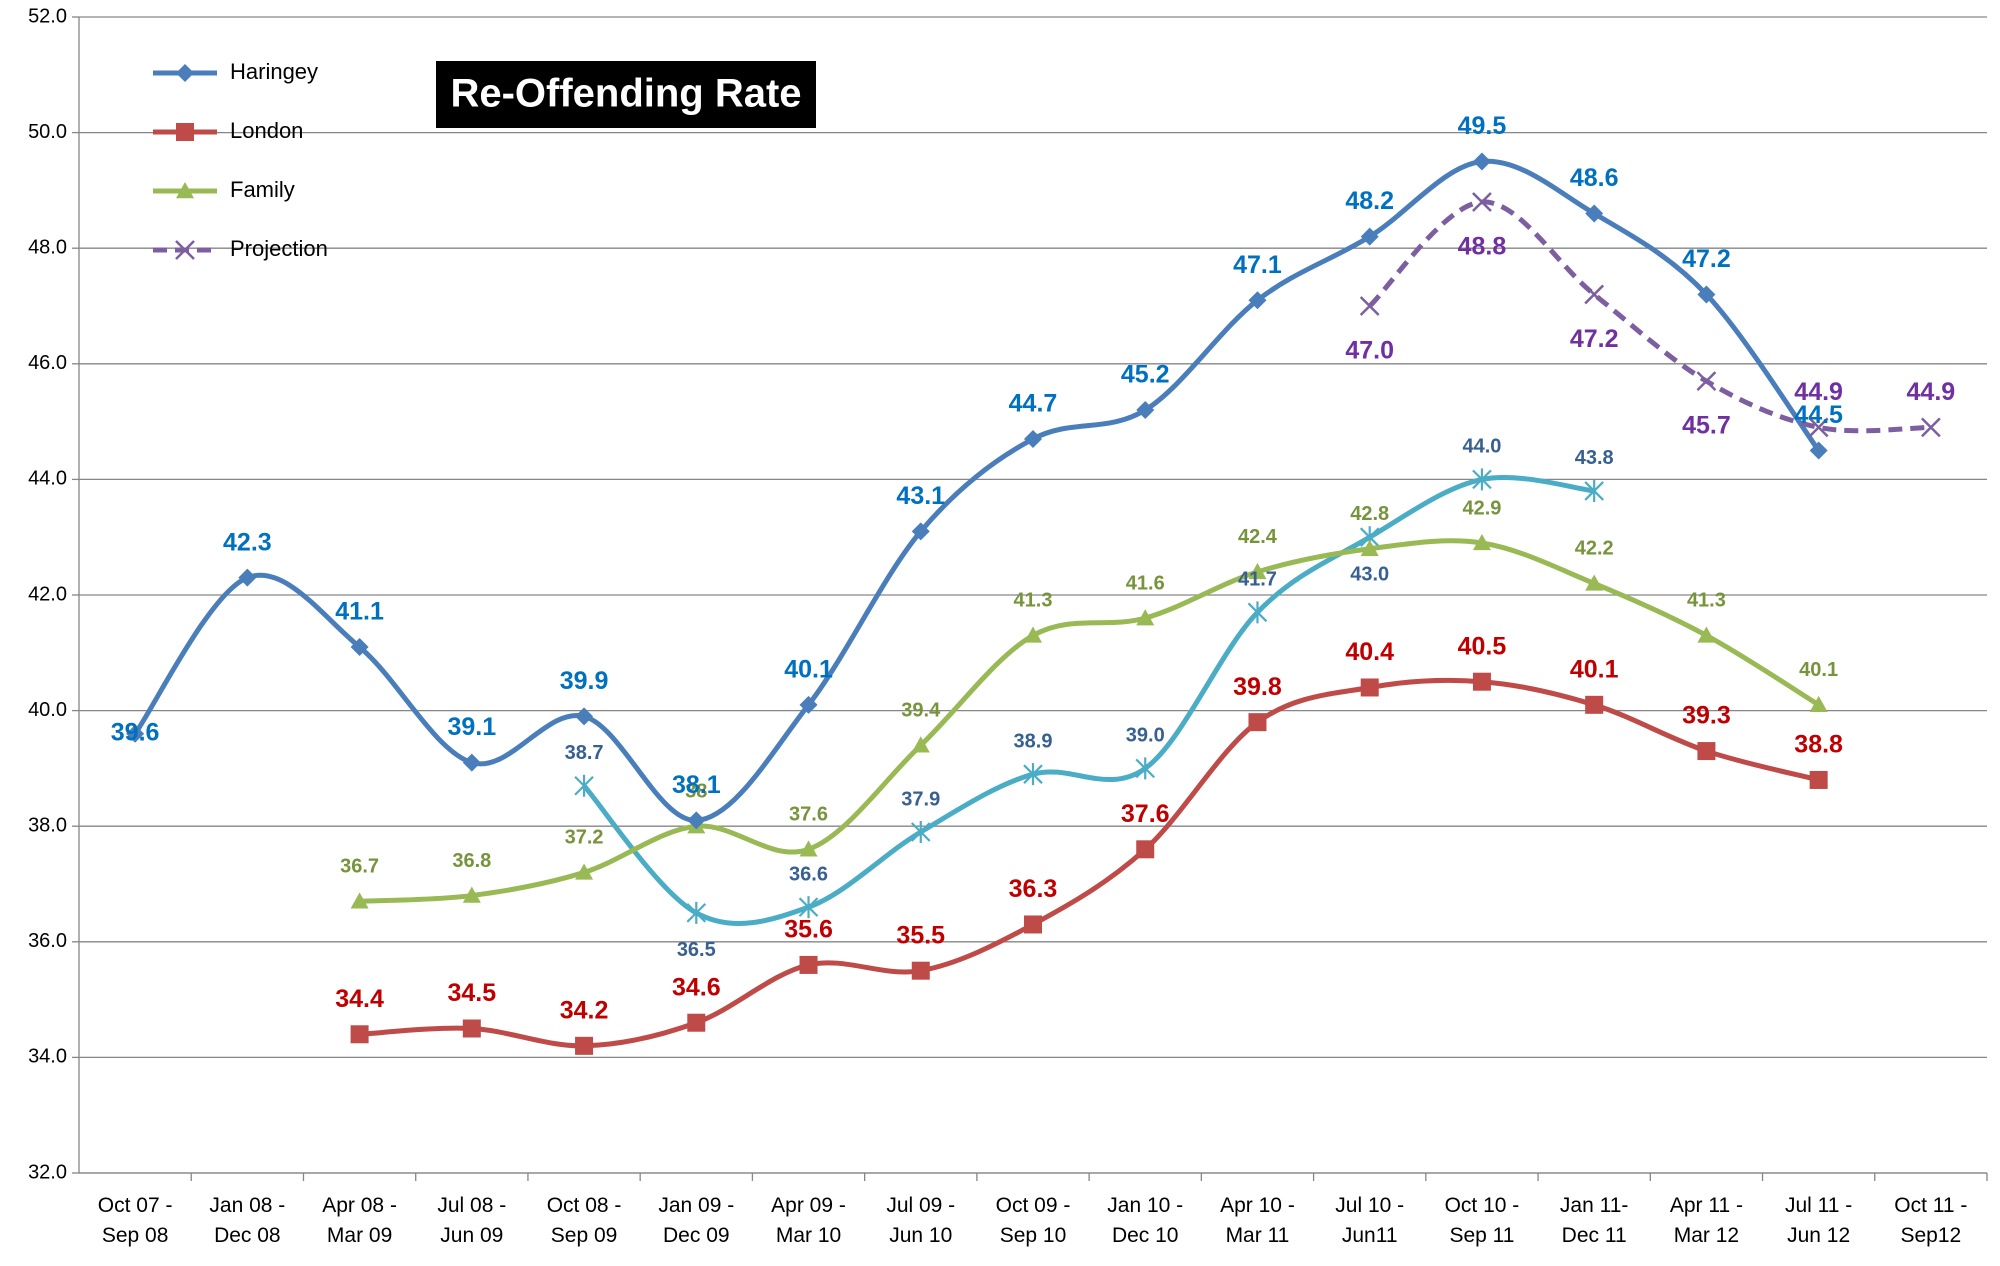 Image resolution: width=2000 pixels, height=1266 pixels. Describe the element at coordinates (471, 1220) in the screenshot. I see `x-tick-label: Jul 08 -Jun 09` at that location.